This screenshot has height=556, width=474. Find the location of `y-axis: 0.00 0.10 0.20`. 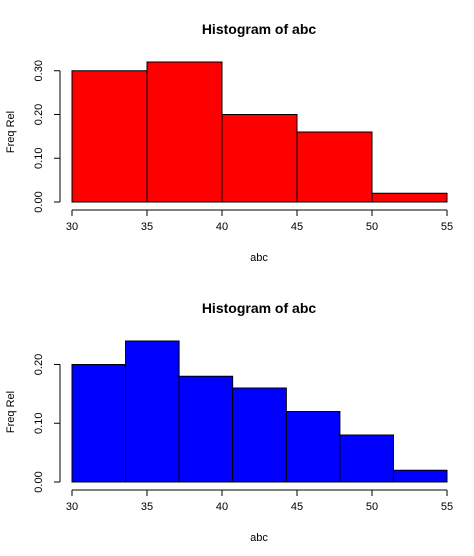

y-axis: 0.00 0.10 0.20 is located at coordinates (47, 423).